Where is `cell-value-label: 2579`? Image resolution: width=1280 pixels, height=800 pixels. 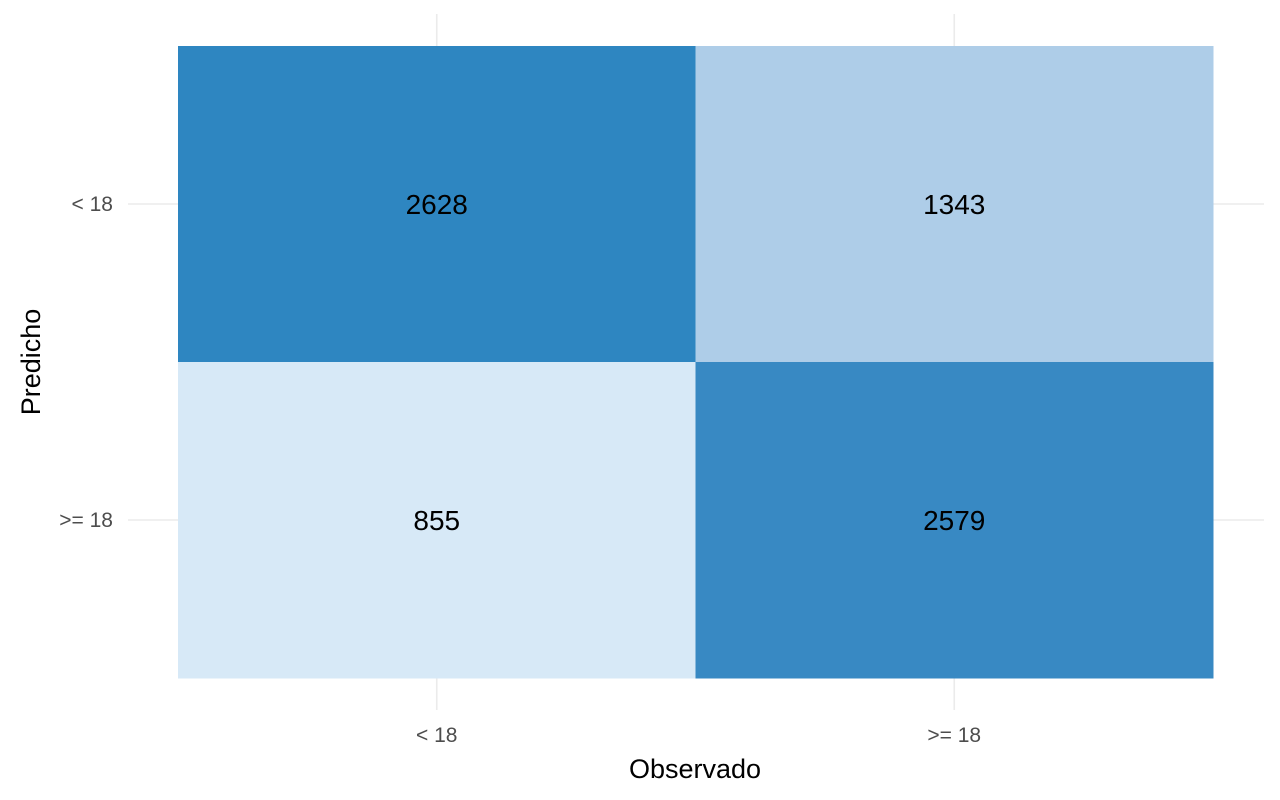 cell-value-label: 2579 is located at coordinates (954, 520).